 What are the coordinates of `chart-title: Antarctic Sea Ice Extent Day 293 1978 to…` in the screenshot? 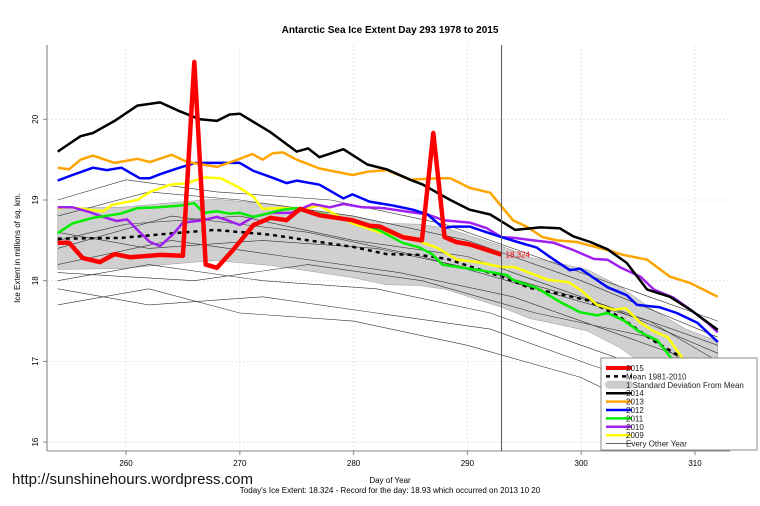 It's located at (390, 30).